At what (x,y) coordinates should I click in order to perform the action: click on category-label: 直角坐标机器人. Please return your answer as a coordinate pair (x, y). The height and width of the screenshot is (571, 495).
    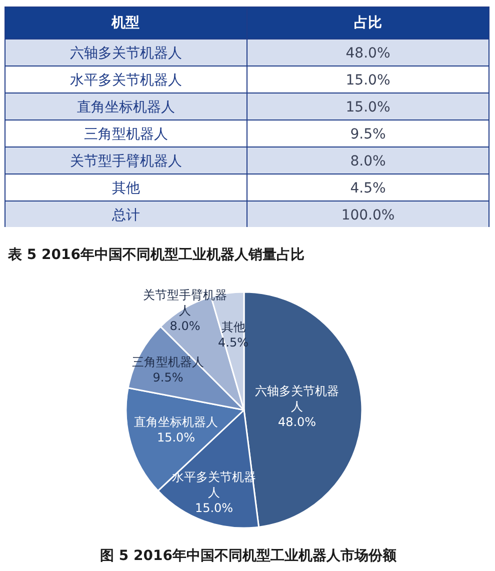
    Looking at the image, I should click on (126, 108).